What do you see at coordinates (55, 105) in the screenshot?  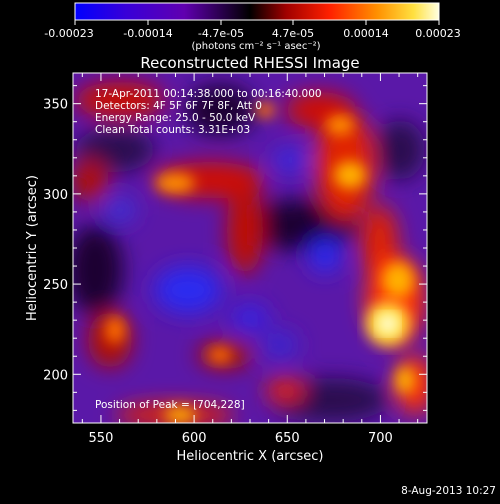 I see `y-tick-label: 350` at bounding box center [55, 105].